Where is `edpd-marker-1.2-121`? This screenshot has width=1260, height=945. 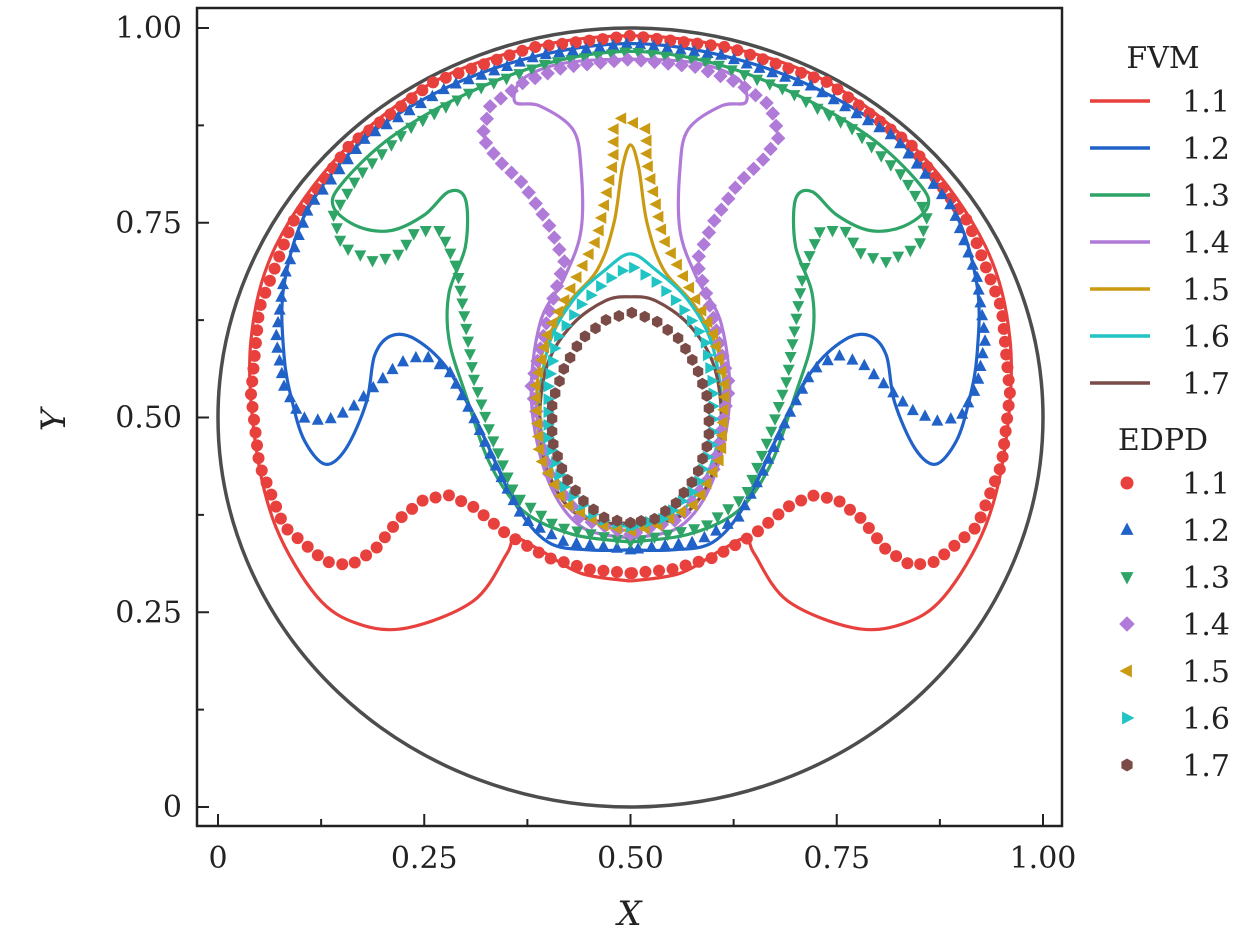
edpd-marker-1.2-121 is located at coordinates (978, 378).